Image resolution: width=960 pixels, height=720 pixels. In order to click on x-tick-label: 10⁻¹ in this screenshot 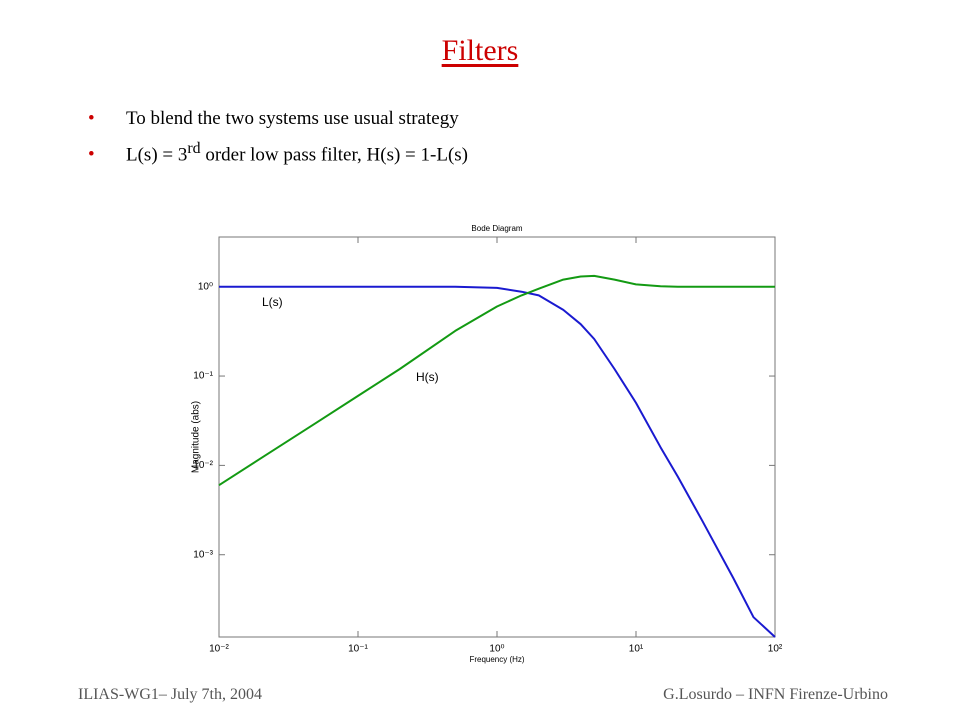, I will do `click(358, 649)`.